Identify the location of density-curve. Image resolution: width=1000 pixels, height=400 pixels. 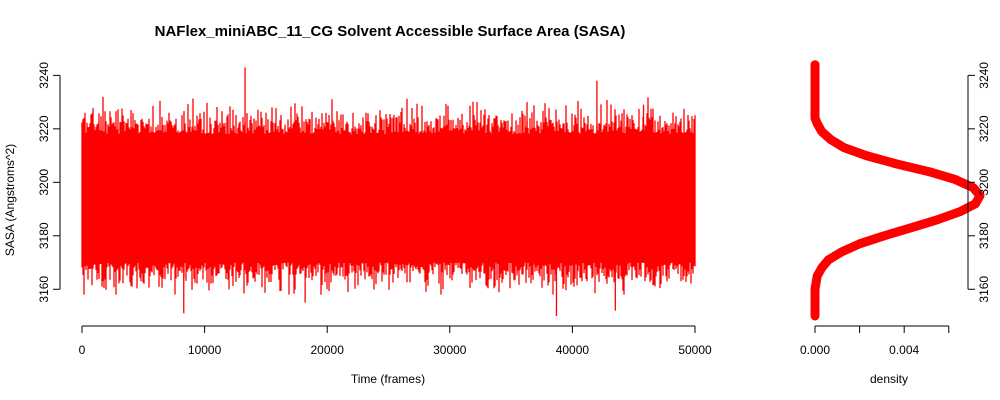
(897, 190).